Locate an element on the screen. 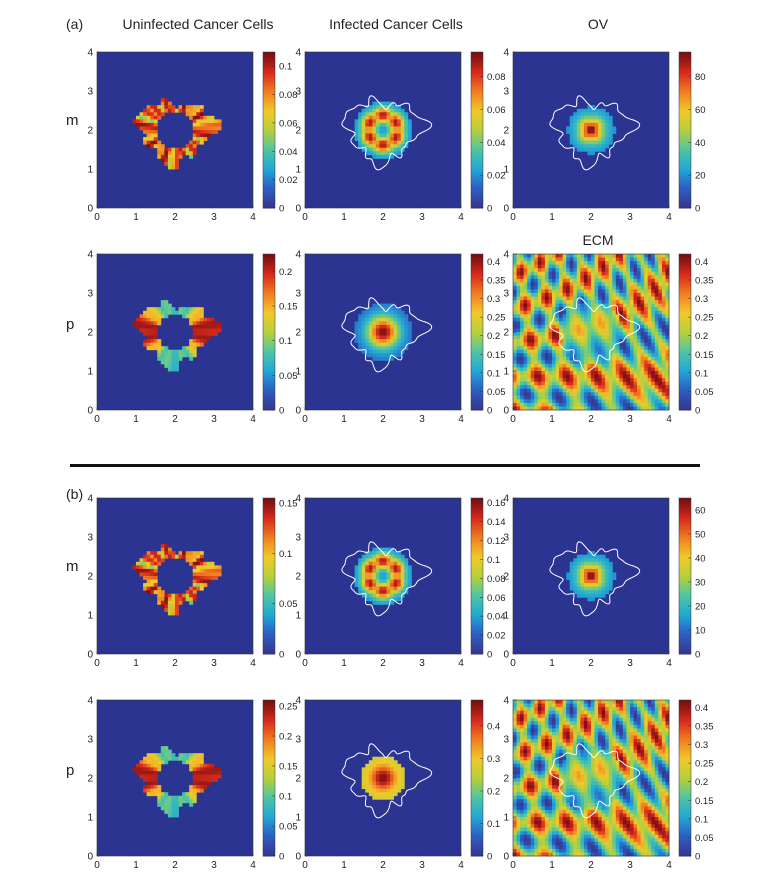  tumor-contour is located at coordinates (595, 335).